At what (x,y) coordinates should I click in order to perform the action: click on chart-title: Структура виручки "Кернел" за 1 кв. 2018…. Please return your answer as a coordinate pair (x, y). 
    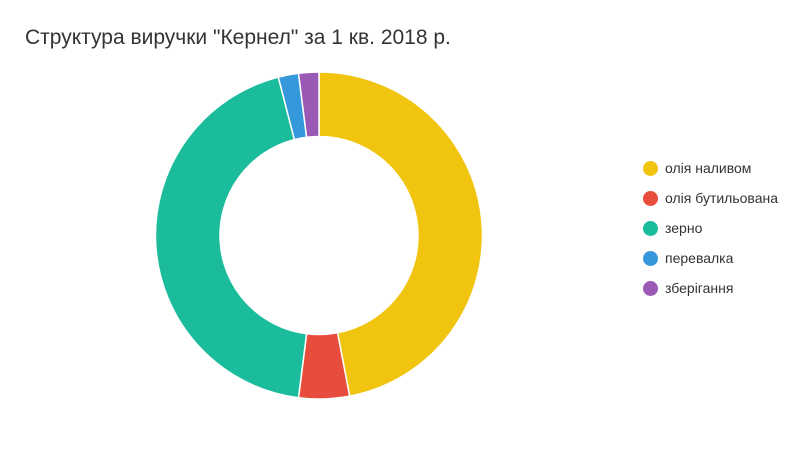
    Looking at the image, I should click on (238, 37).